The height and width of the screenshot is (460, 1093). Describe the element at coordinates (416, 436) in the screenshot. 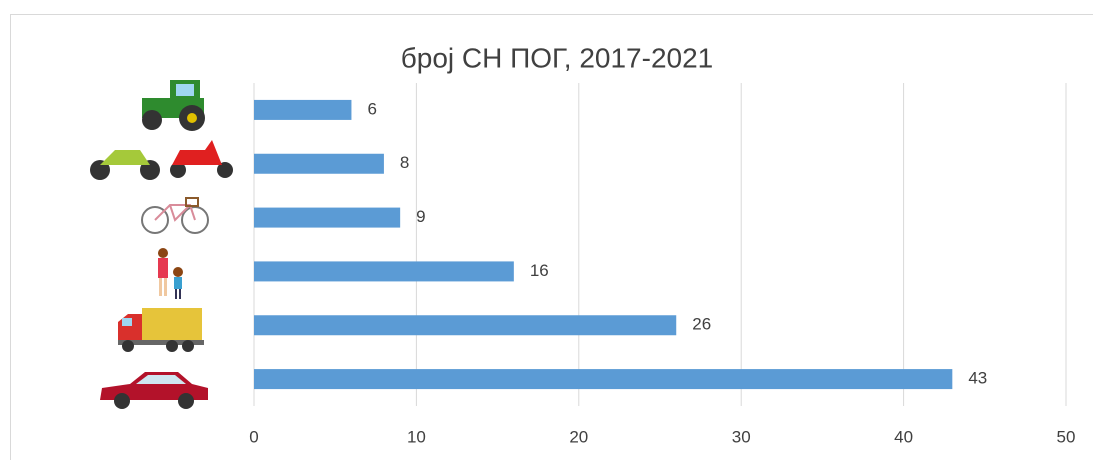

I see `x-tick-label: 10` at that location.